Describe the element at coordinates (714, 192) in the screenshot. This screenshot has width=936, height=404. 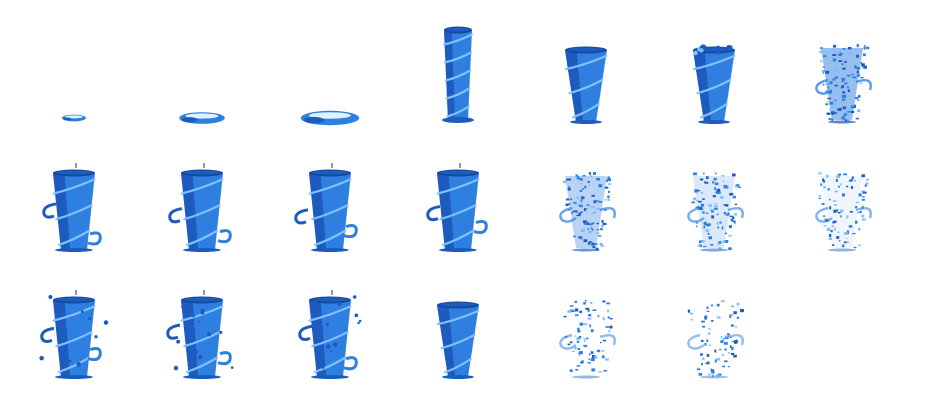
I see `sprite-frame-r1-c5` at that location.